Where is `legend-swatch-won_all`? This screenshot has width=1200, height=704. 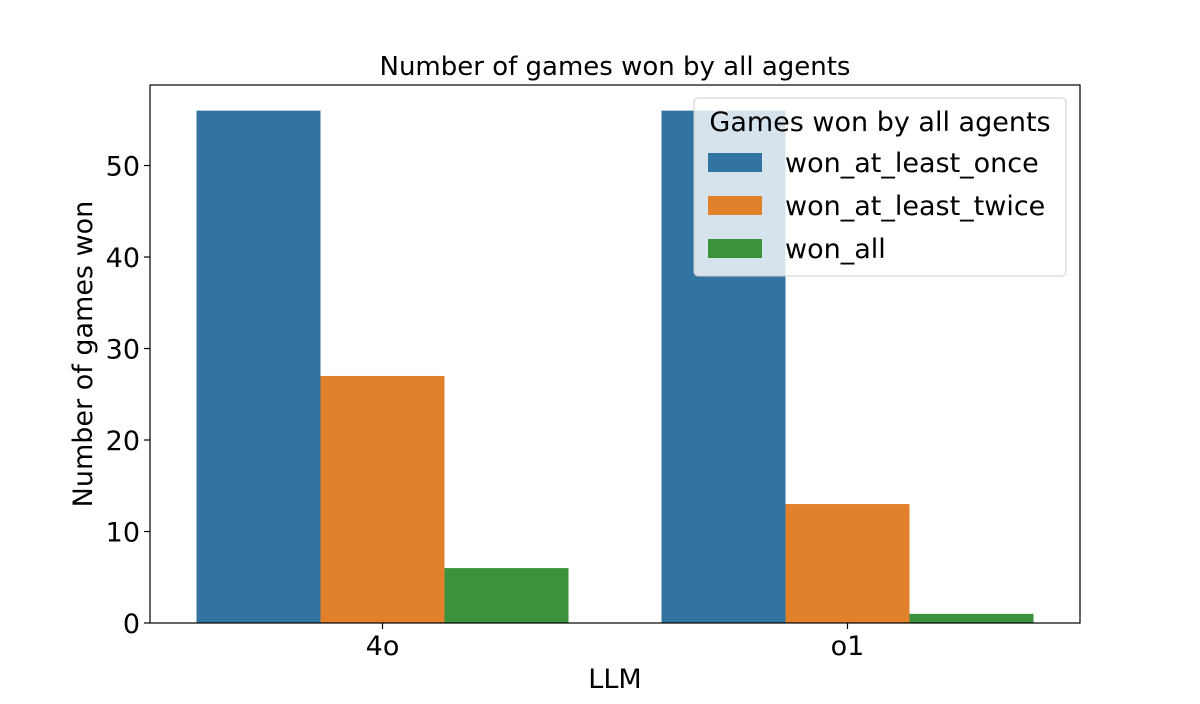 legend-swatch-won_all is located at coordinates (735, 248).